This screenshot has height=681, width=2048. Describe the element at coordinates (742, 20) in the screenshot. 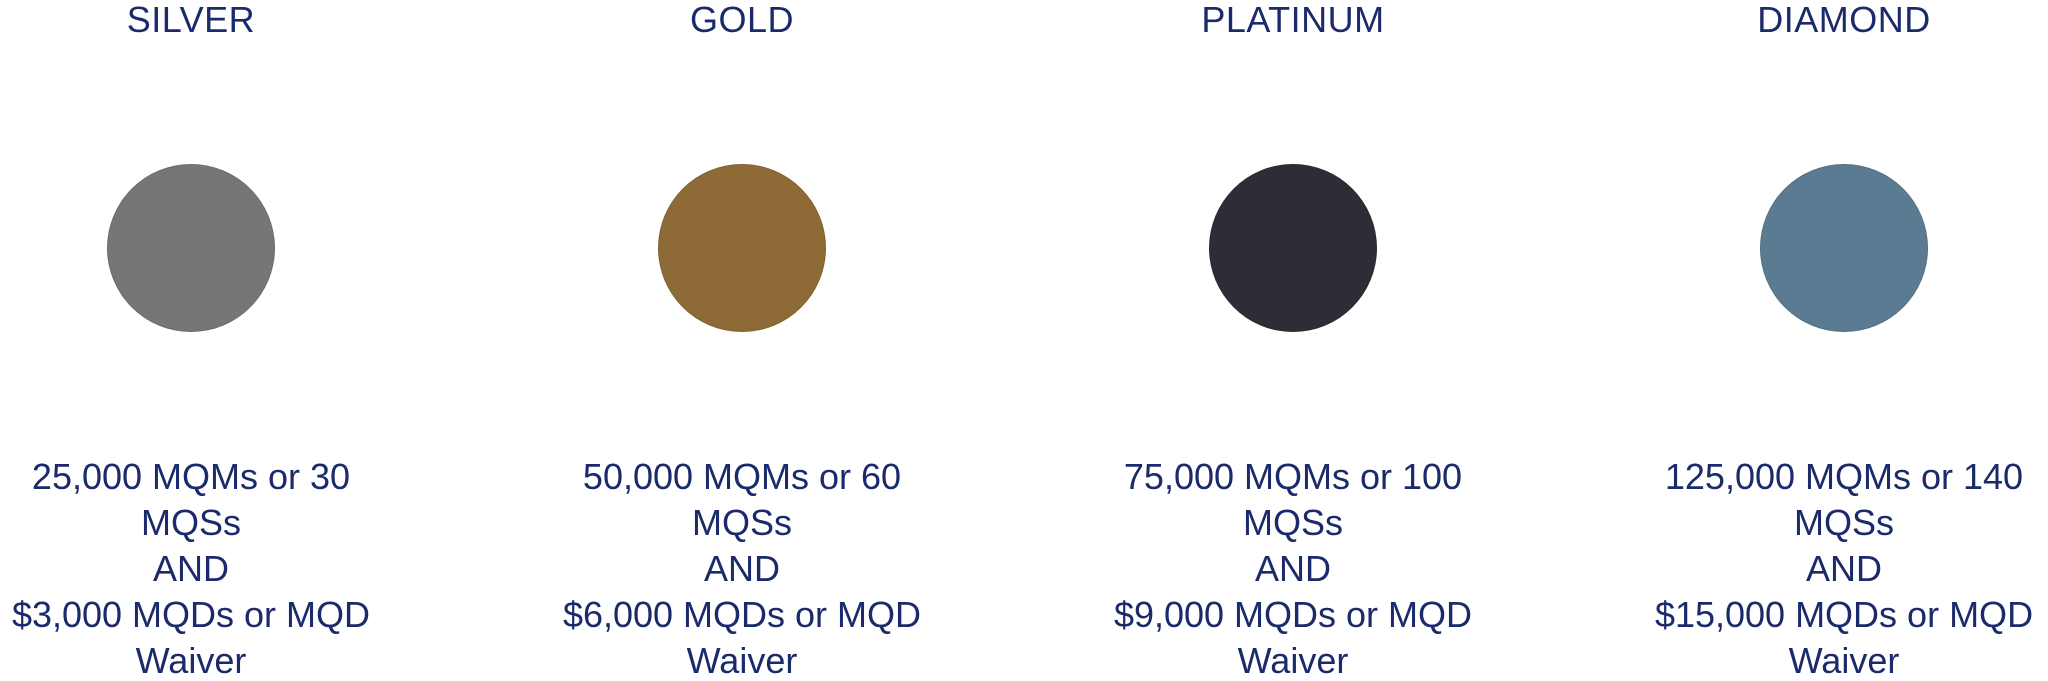

I see `tier-title: GOLD` at that location.